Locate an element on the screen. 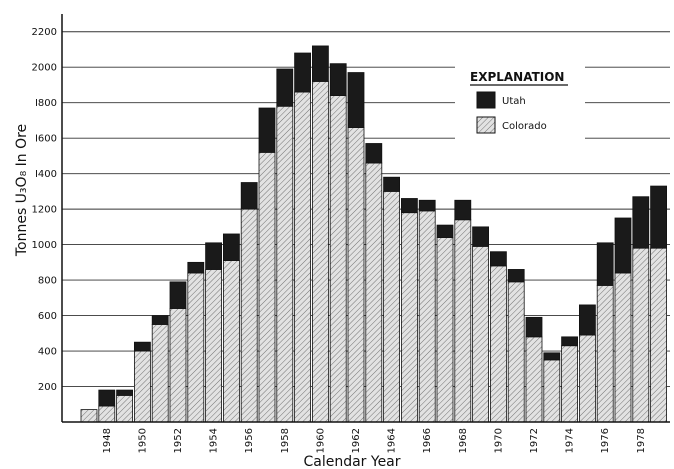 The image size is (674, 469). bar-colorado-1971 is located at coordinates (516, 352).